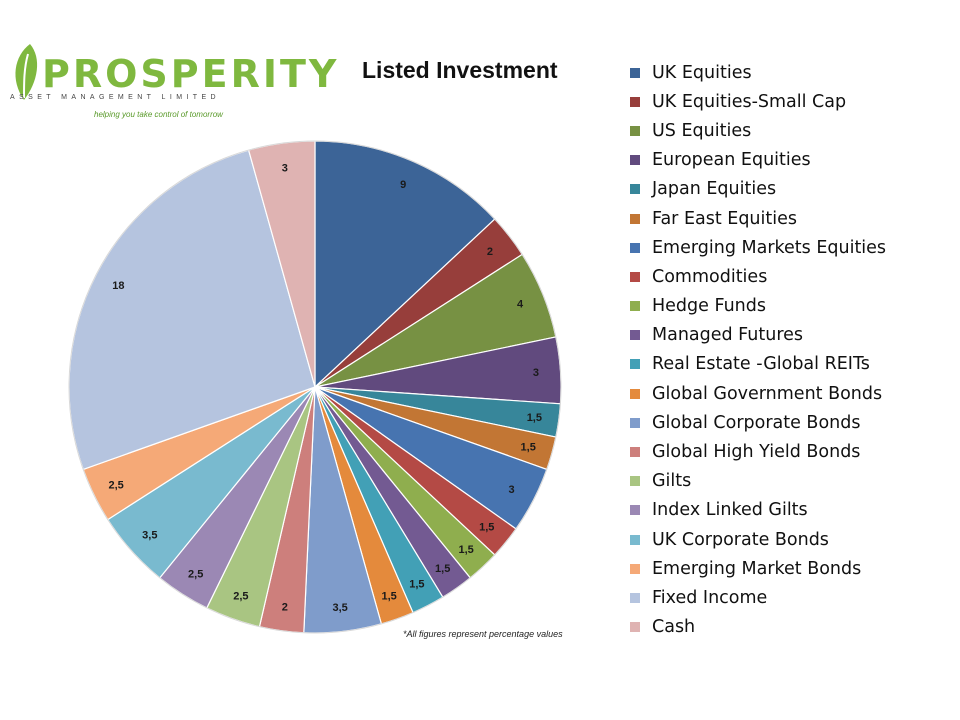 Image resolution: width=960 pixels, height=720 pixels. Describe the element at coordinates (388, 597) in the screenshot. I see `slice-label-global-government-bonds: 1,5` at that location.